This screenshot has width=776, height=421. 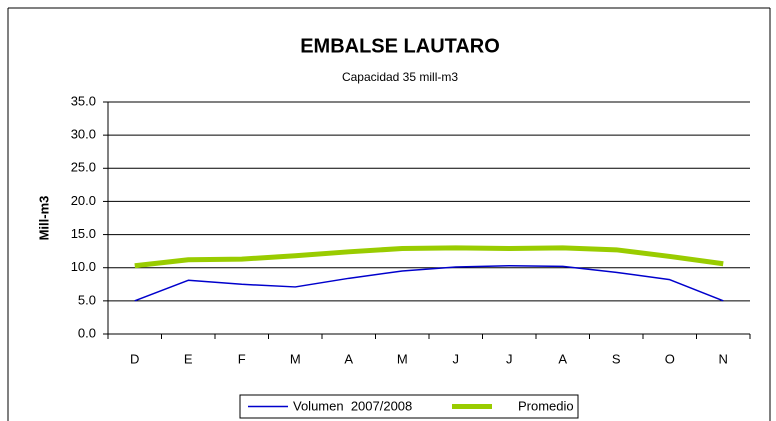 What do you see at coordinates (242, 358) in the screenshot?
I see `x-tick-label: F` at bounding box center [242, 358].